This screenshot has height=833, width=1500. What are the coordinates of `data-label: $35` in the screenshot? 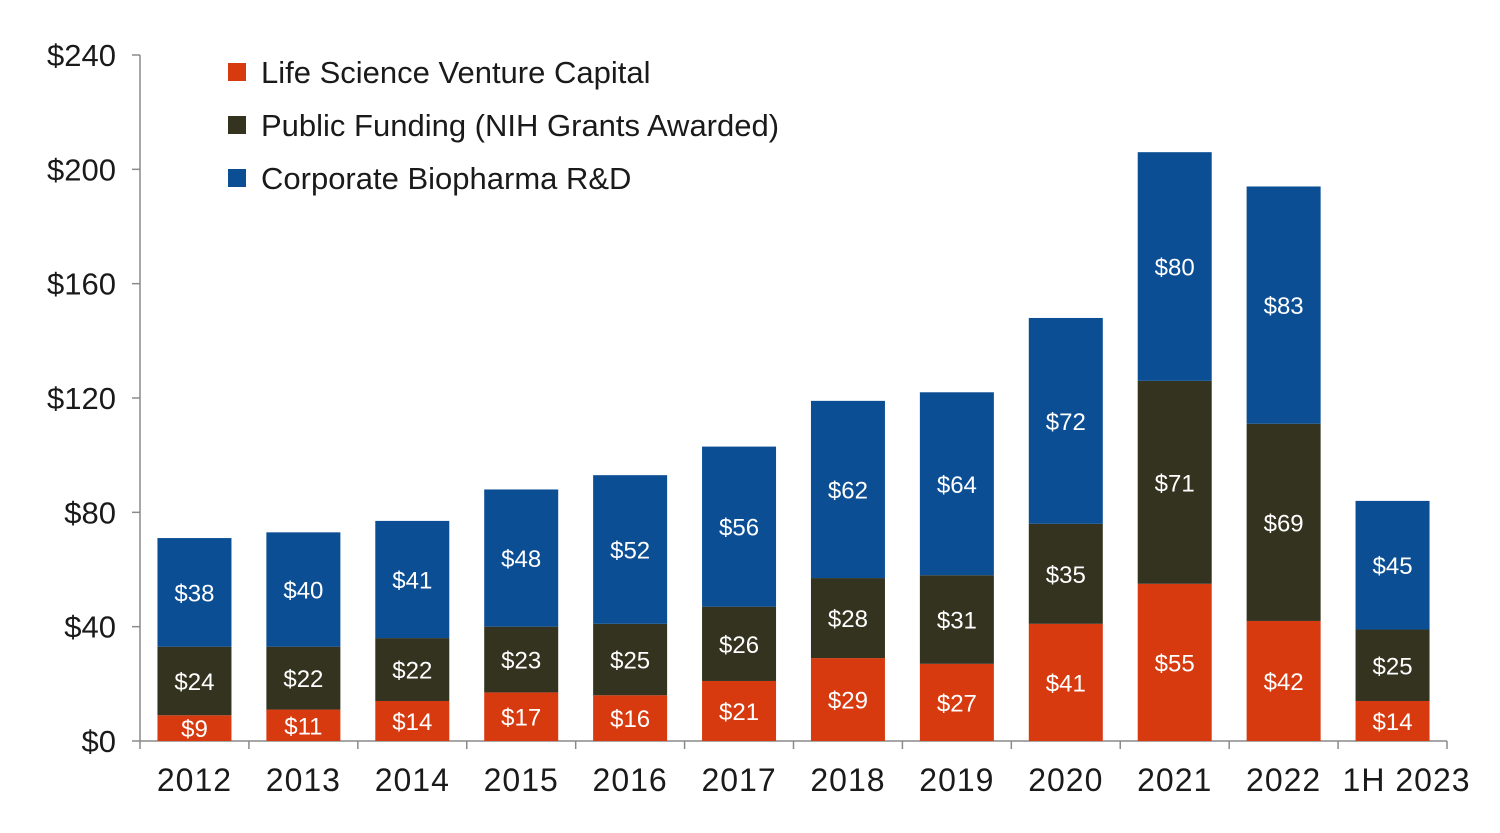 It's located at (1066, 575).